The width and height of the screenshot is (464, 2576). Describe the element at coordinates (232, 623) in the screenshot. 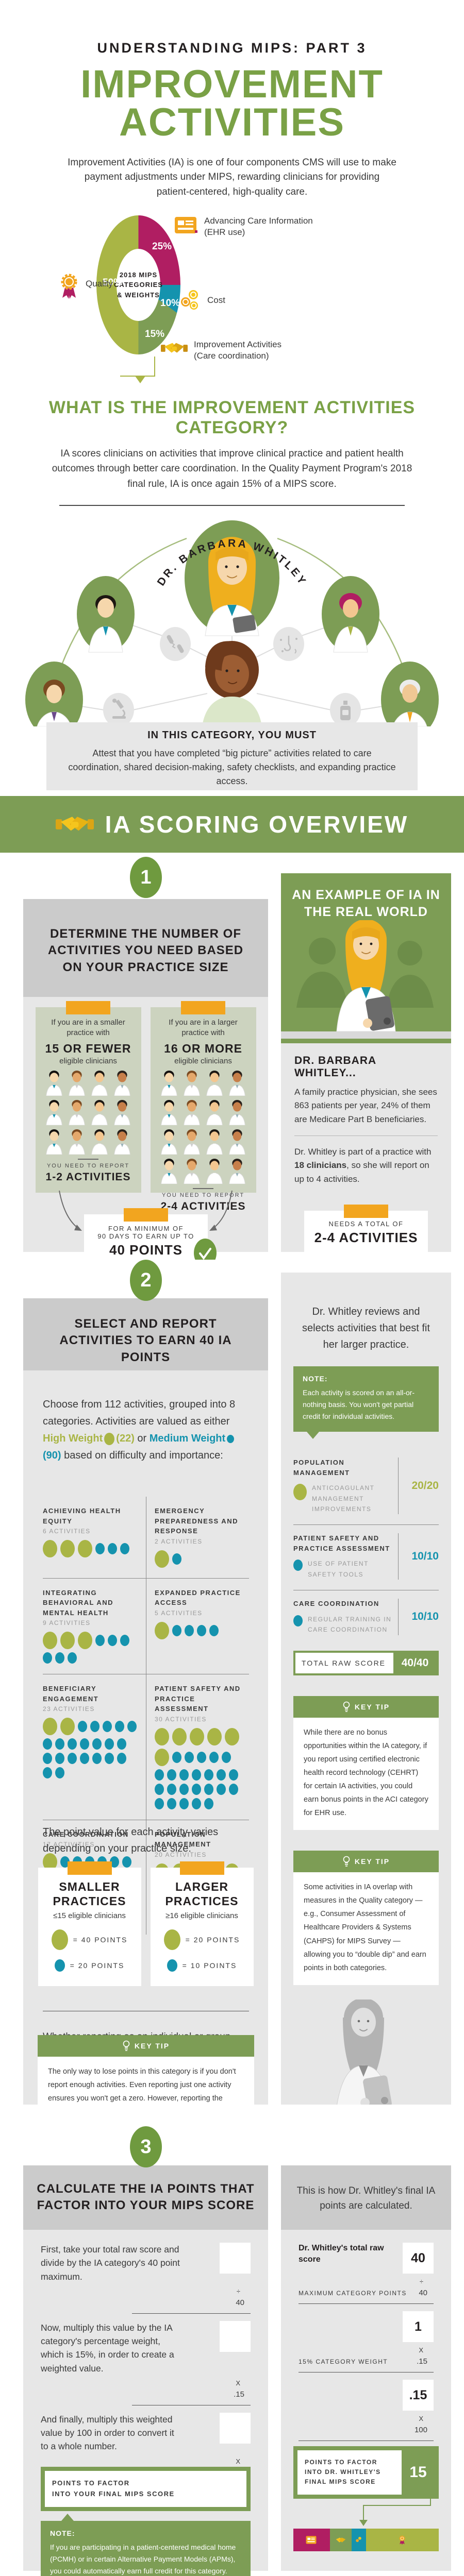

I see `care-network-illustration: DR. BARBARA WHITLEY` at that location.